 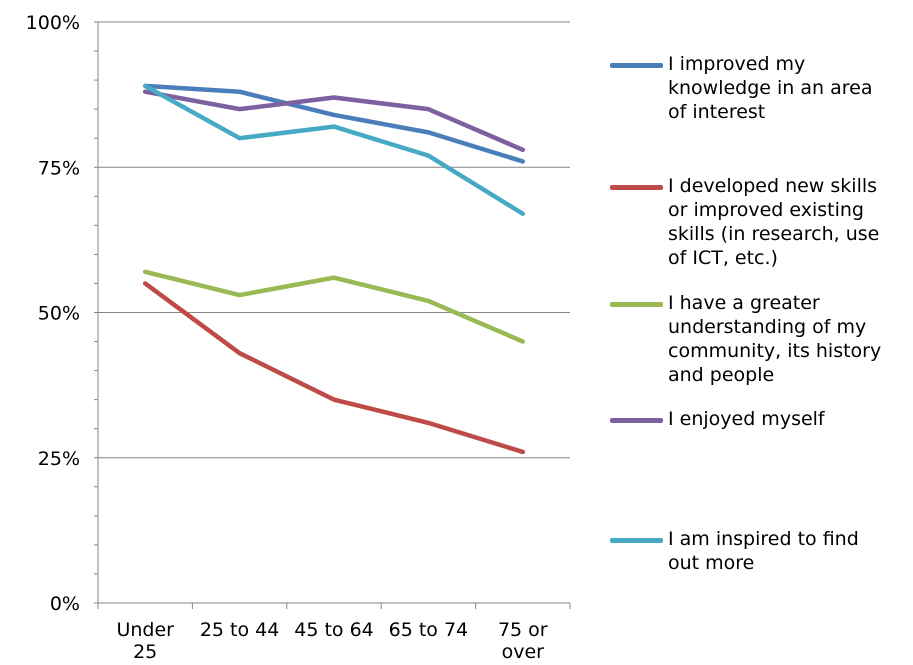 I want to click on y-tick-label: 75%, so click(x=59, y=168).